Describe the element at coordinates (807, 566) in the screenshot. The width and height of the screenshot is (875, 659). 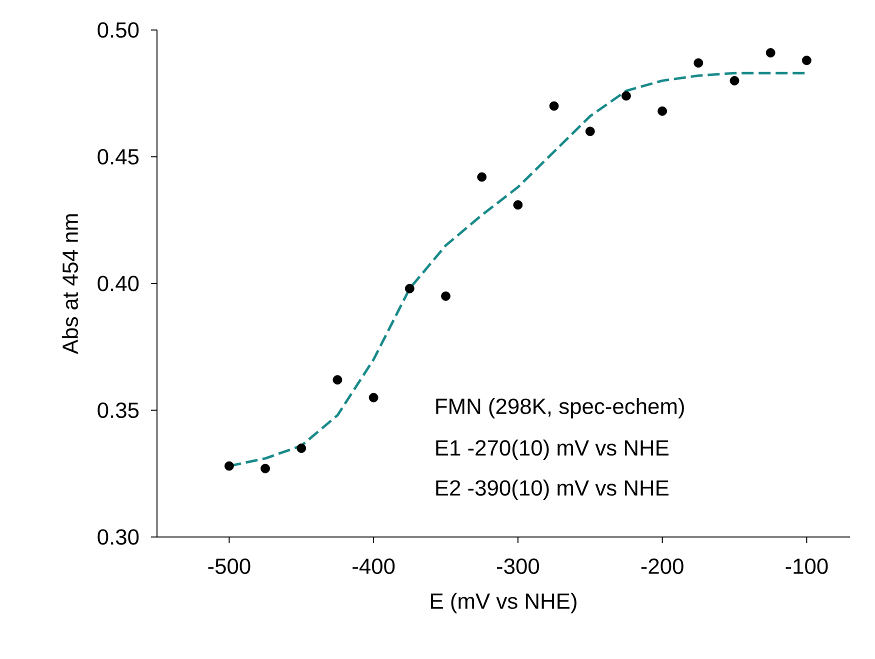
I see `x-tick-label: -100` at that location.